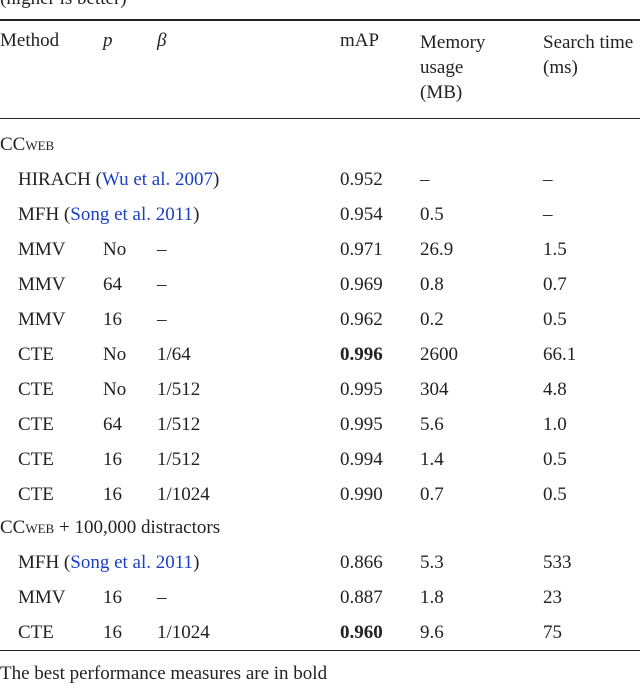 The image size is (640, 688). Describe the element at coordinates (27, 144) in the screenshot. I see `section-name: CCweb` at that location.